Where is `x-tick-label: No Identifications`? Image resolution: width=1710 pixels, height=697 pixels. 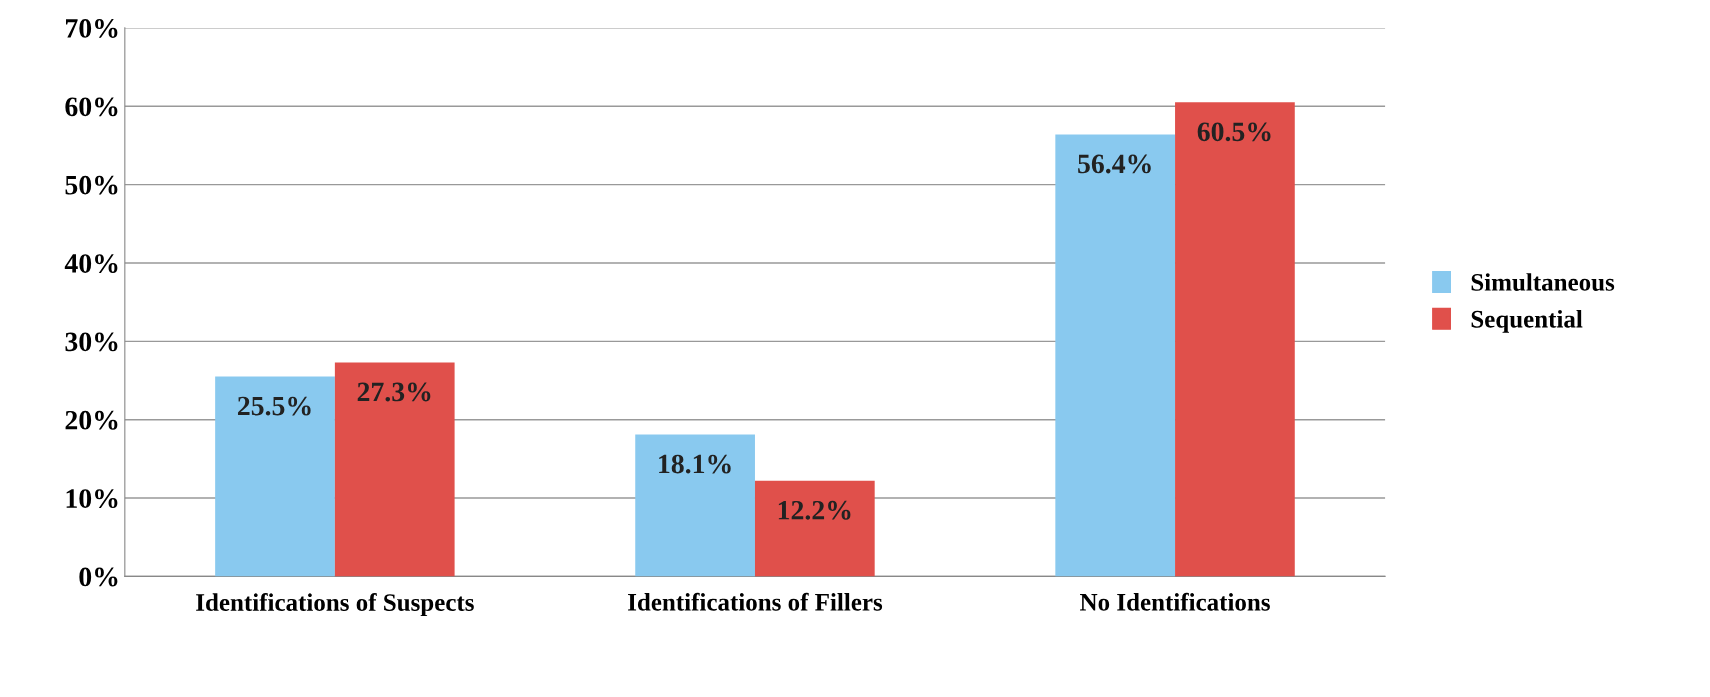 x-tick-label: No Identifications is located at coordinates (1175, 601).